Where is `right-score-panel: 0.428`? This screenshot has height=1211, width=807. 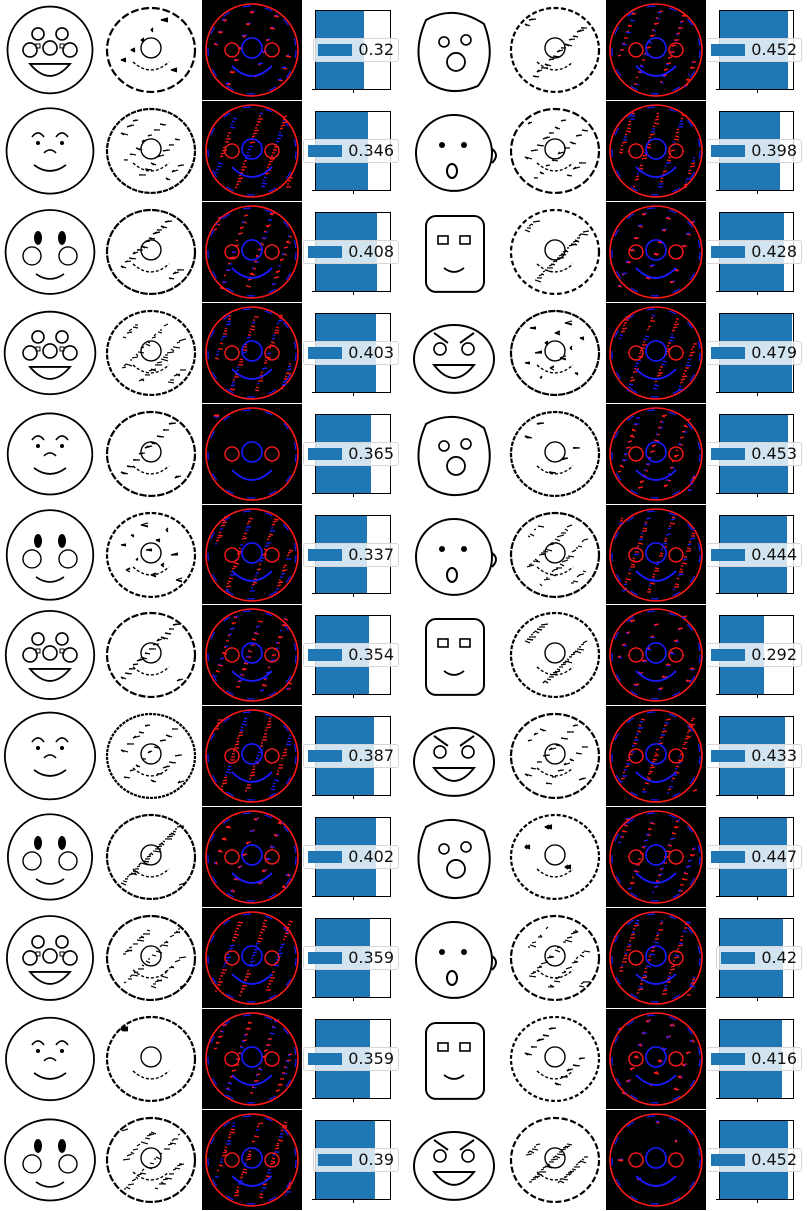 right-score-panel: 0.428 is located at coordinates (757, 252).